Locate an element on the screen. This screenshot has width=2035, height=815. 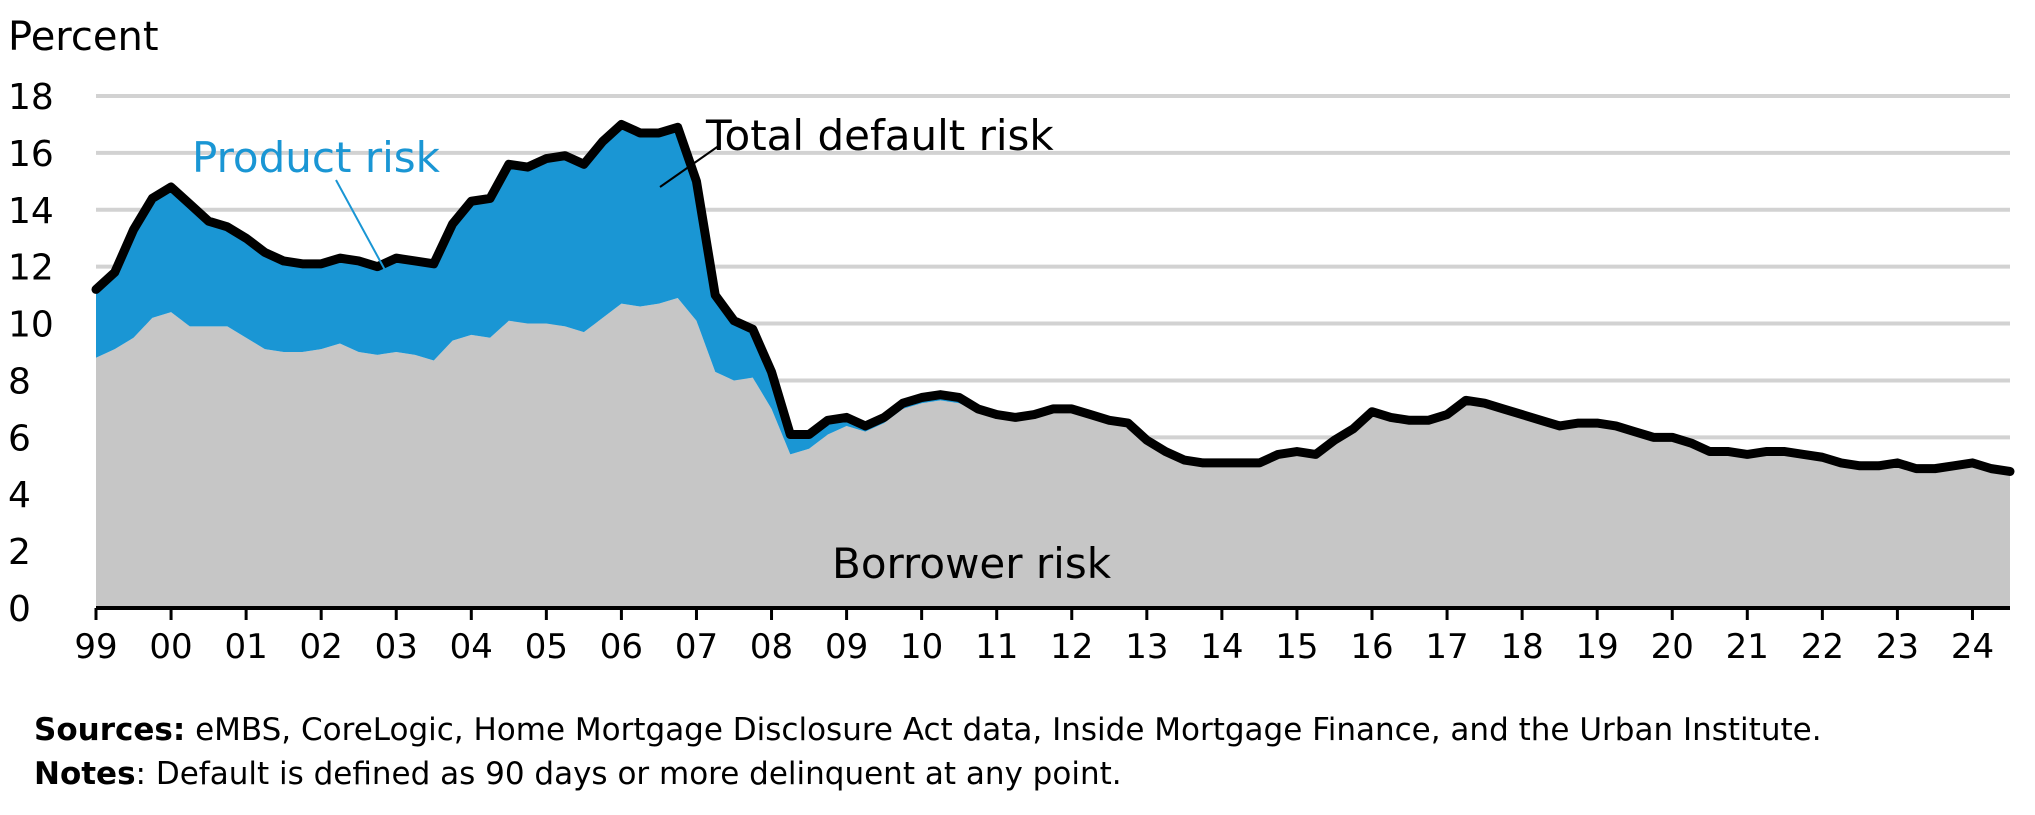
x-tick-label: 10 is located at coordinates (921, 647).